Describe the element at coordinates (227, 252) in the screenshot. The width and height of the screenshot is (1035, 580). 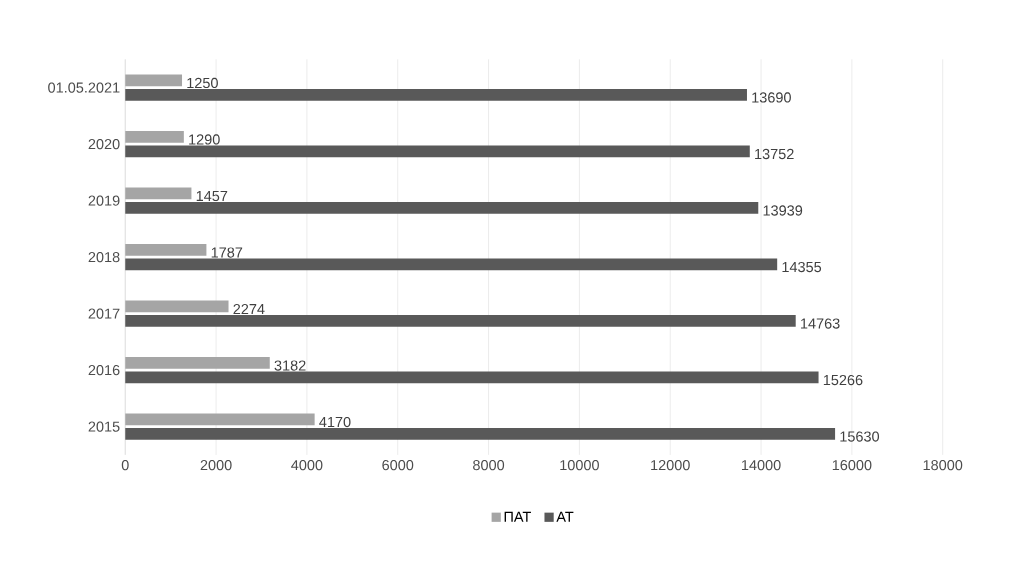
I see `data-label: 1787` at that location.